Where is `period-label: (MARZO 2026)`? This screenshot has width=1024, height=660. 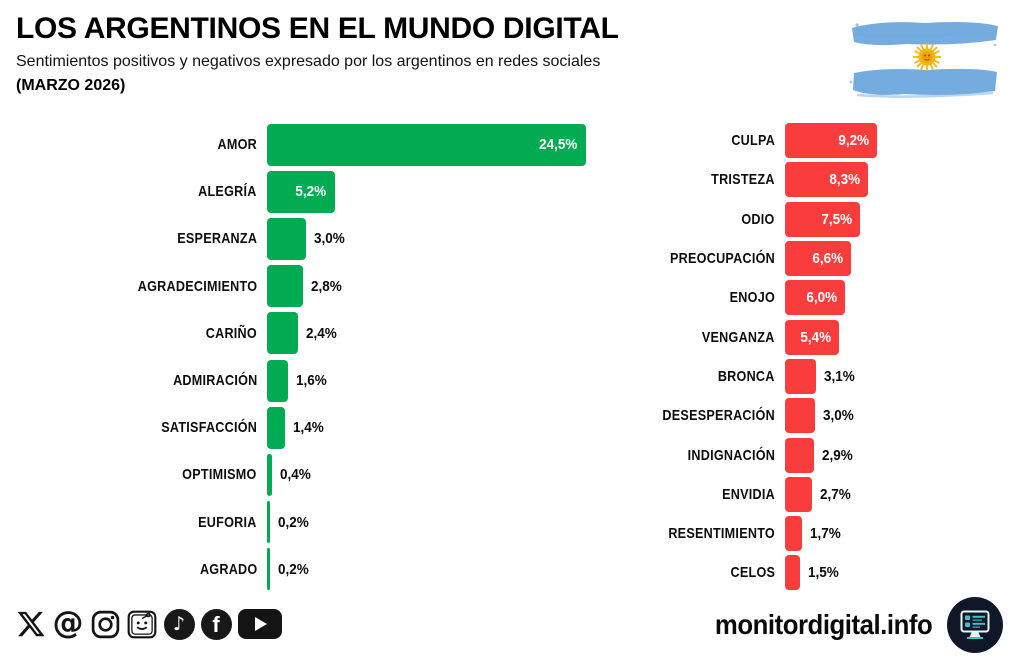
period-label: (MARZO 2026) is located at coordinates (71, 85).